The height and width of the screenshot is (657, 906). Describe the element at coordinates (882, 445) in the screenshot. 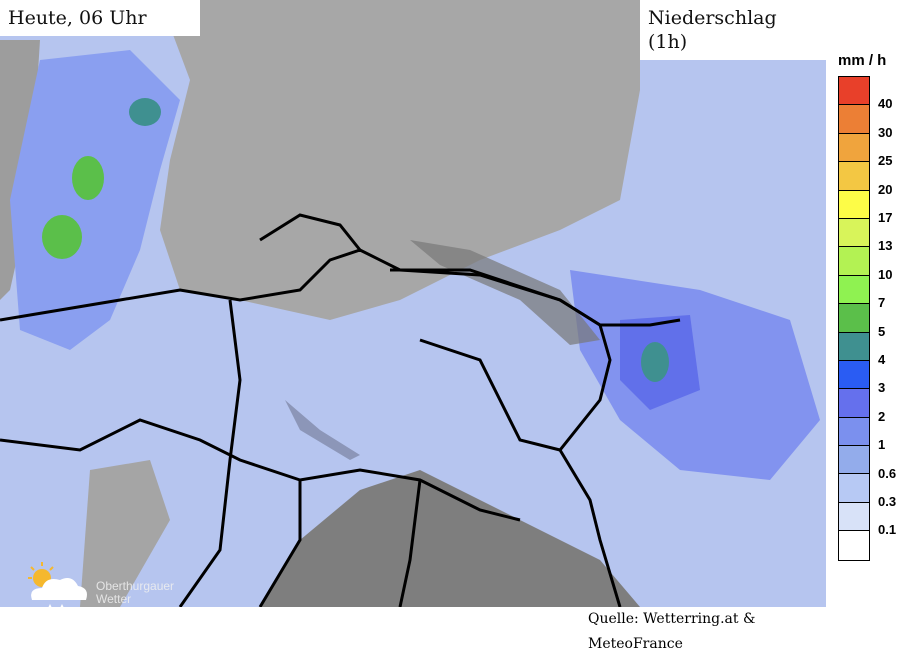

I see `legend-label: 1` at that location.